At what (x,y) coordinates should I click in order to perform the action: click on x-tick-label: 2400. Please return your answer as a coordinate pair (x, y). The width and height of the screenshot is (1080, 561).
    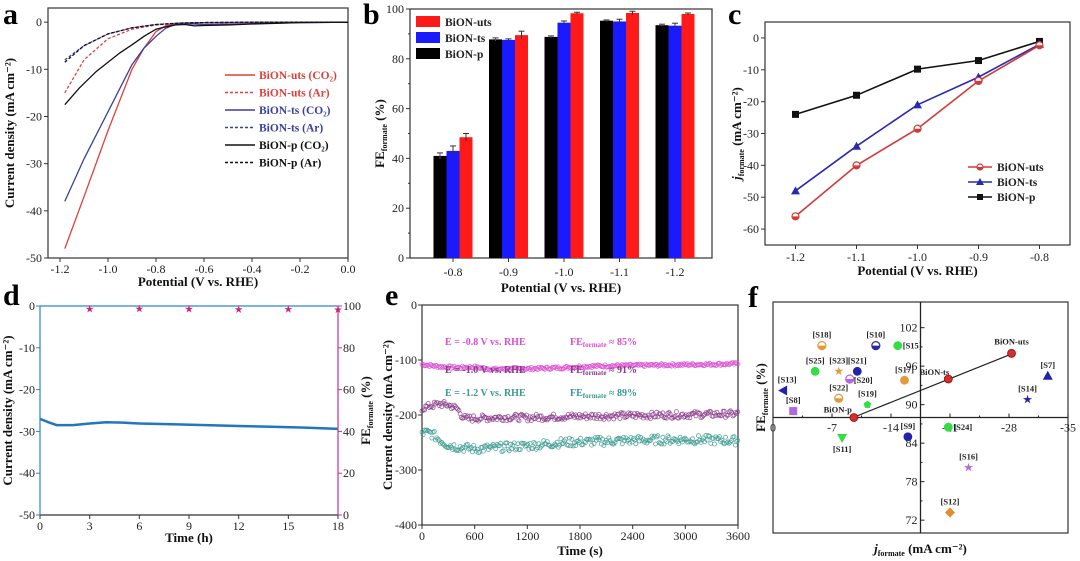
    Looking at the image, I should click on (633, 536).